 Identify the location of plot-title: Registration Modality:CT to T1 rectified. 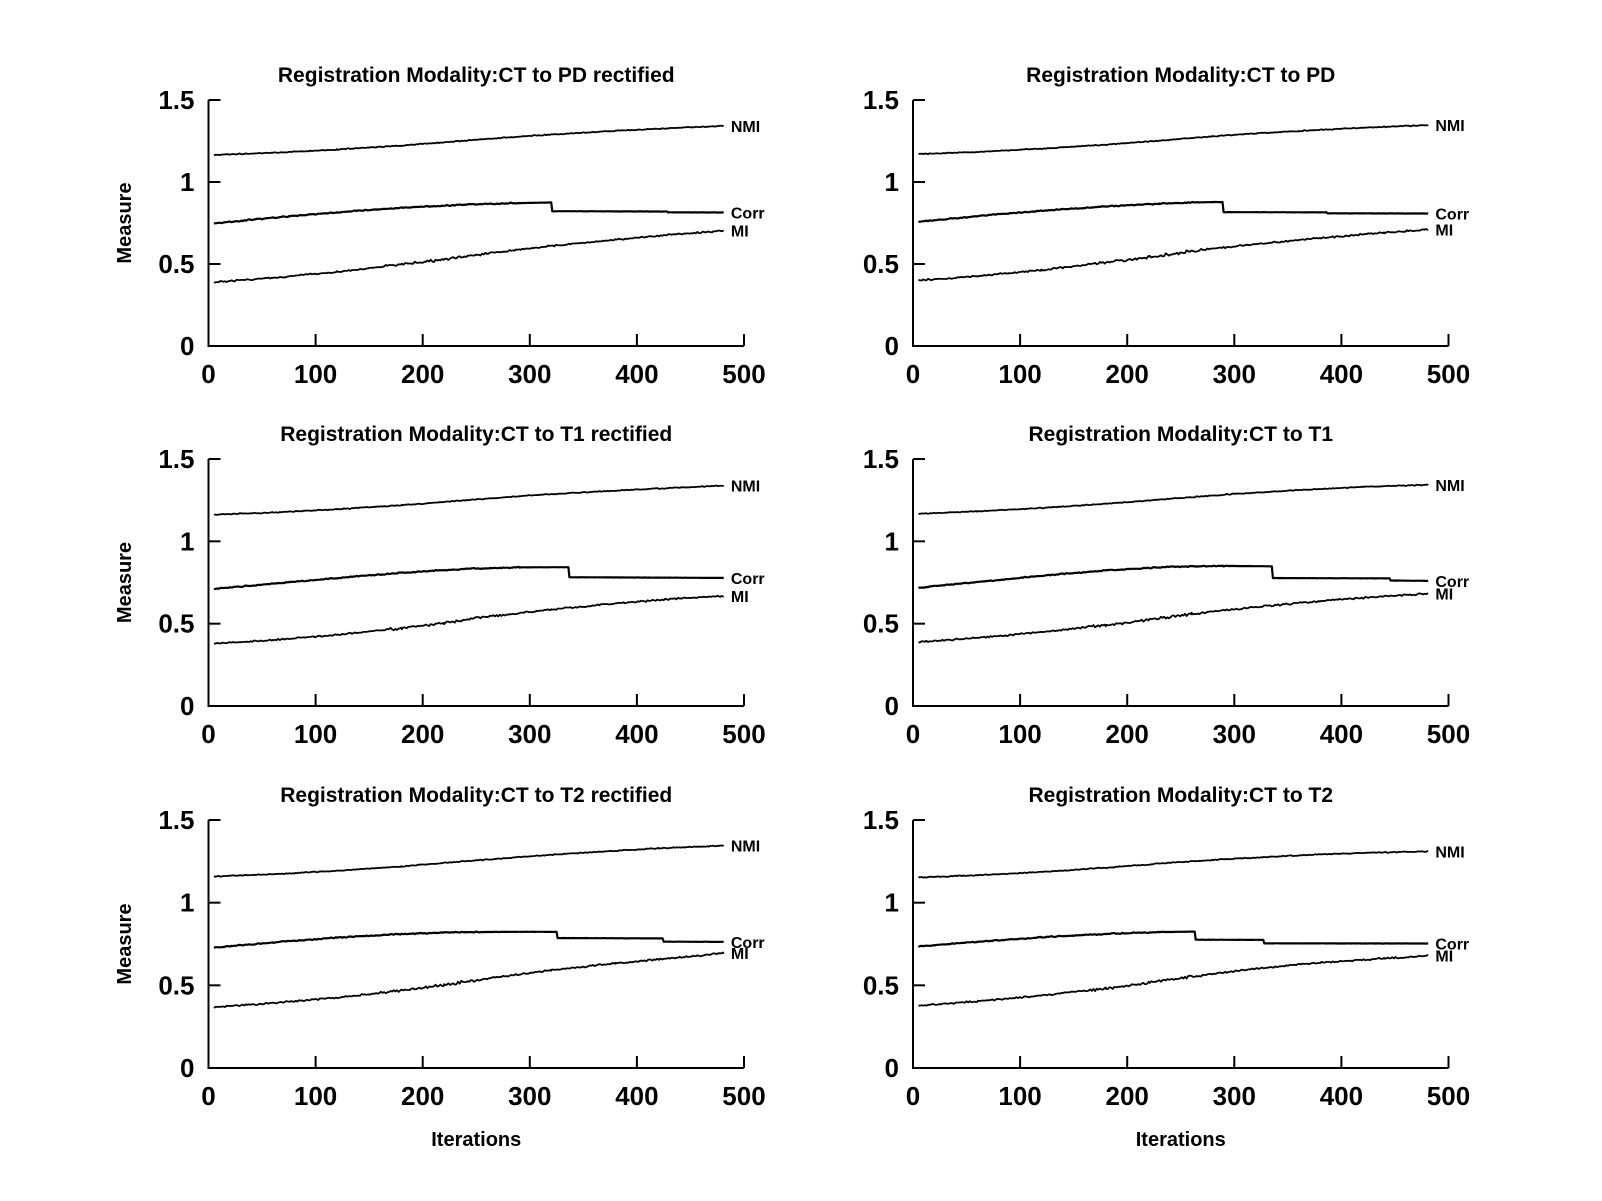
(476, 434).